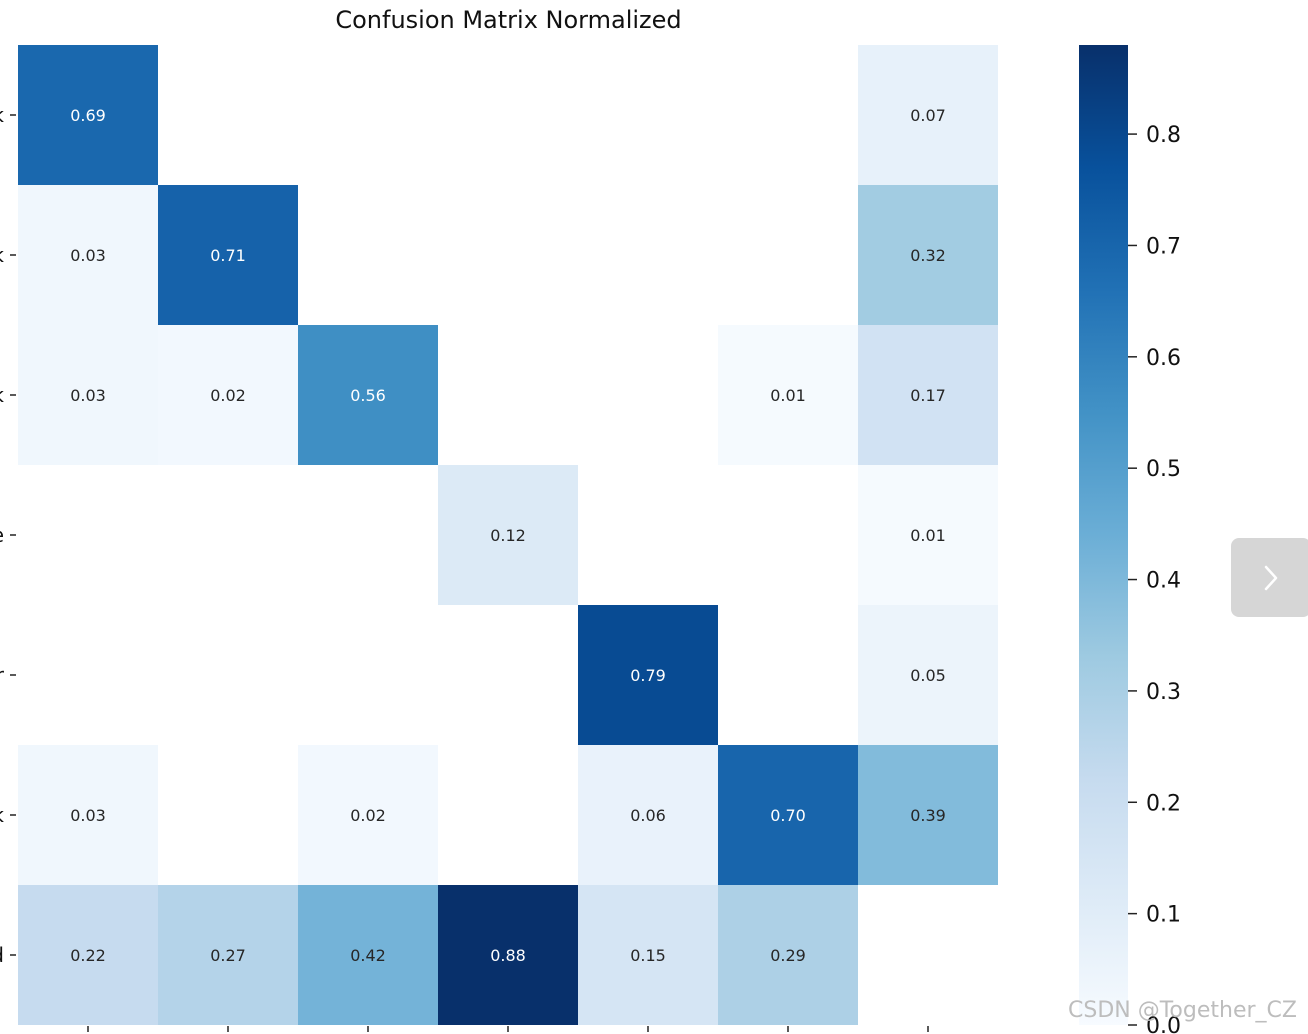 The image size is (1308, 1034). I want to click on cell-value-label: 0.70, so click(788, 815).